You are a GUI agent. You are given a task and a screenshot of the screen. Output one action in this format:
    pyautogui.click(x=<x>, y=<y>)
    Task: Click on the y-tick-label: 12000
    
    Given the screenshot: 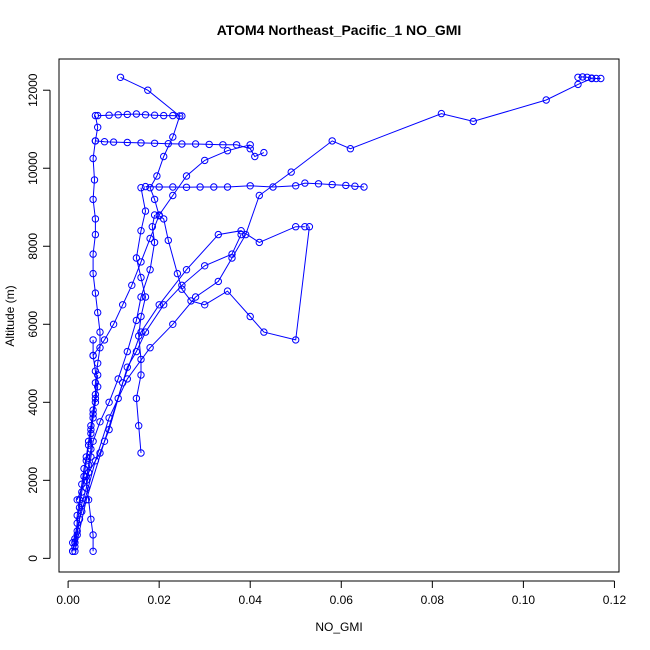 What is the action you would take?
    pyautogui.click(x=33, y=90)
    